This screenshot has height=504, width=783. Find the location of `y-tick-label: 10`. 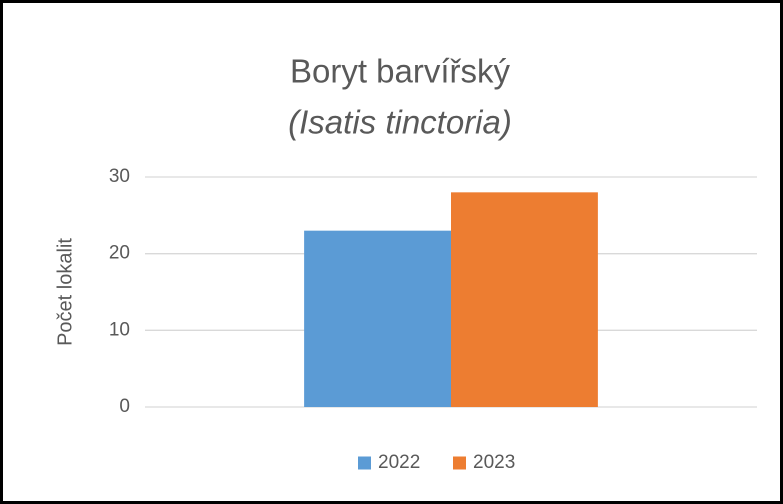

y-tick-label: 10 is located at coordinates (119, 329).